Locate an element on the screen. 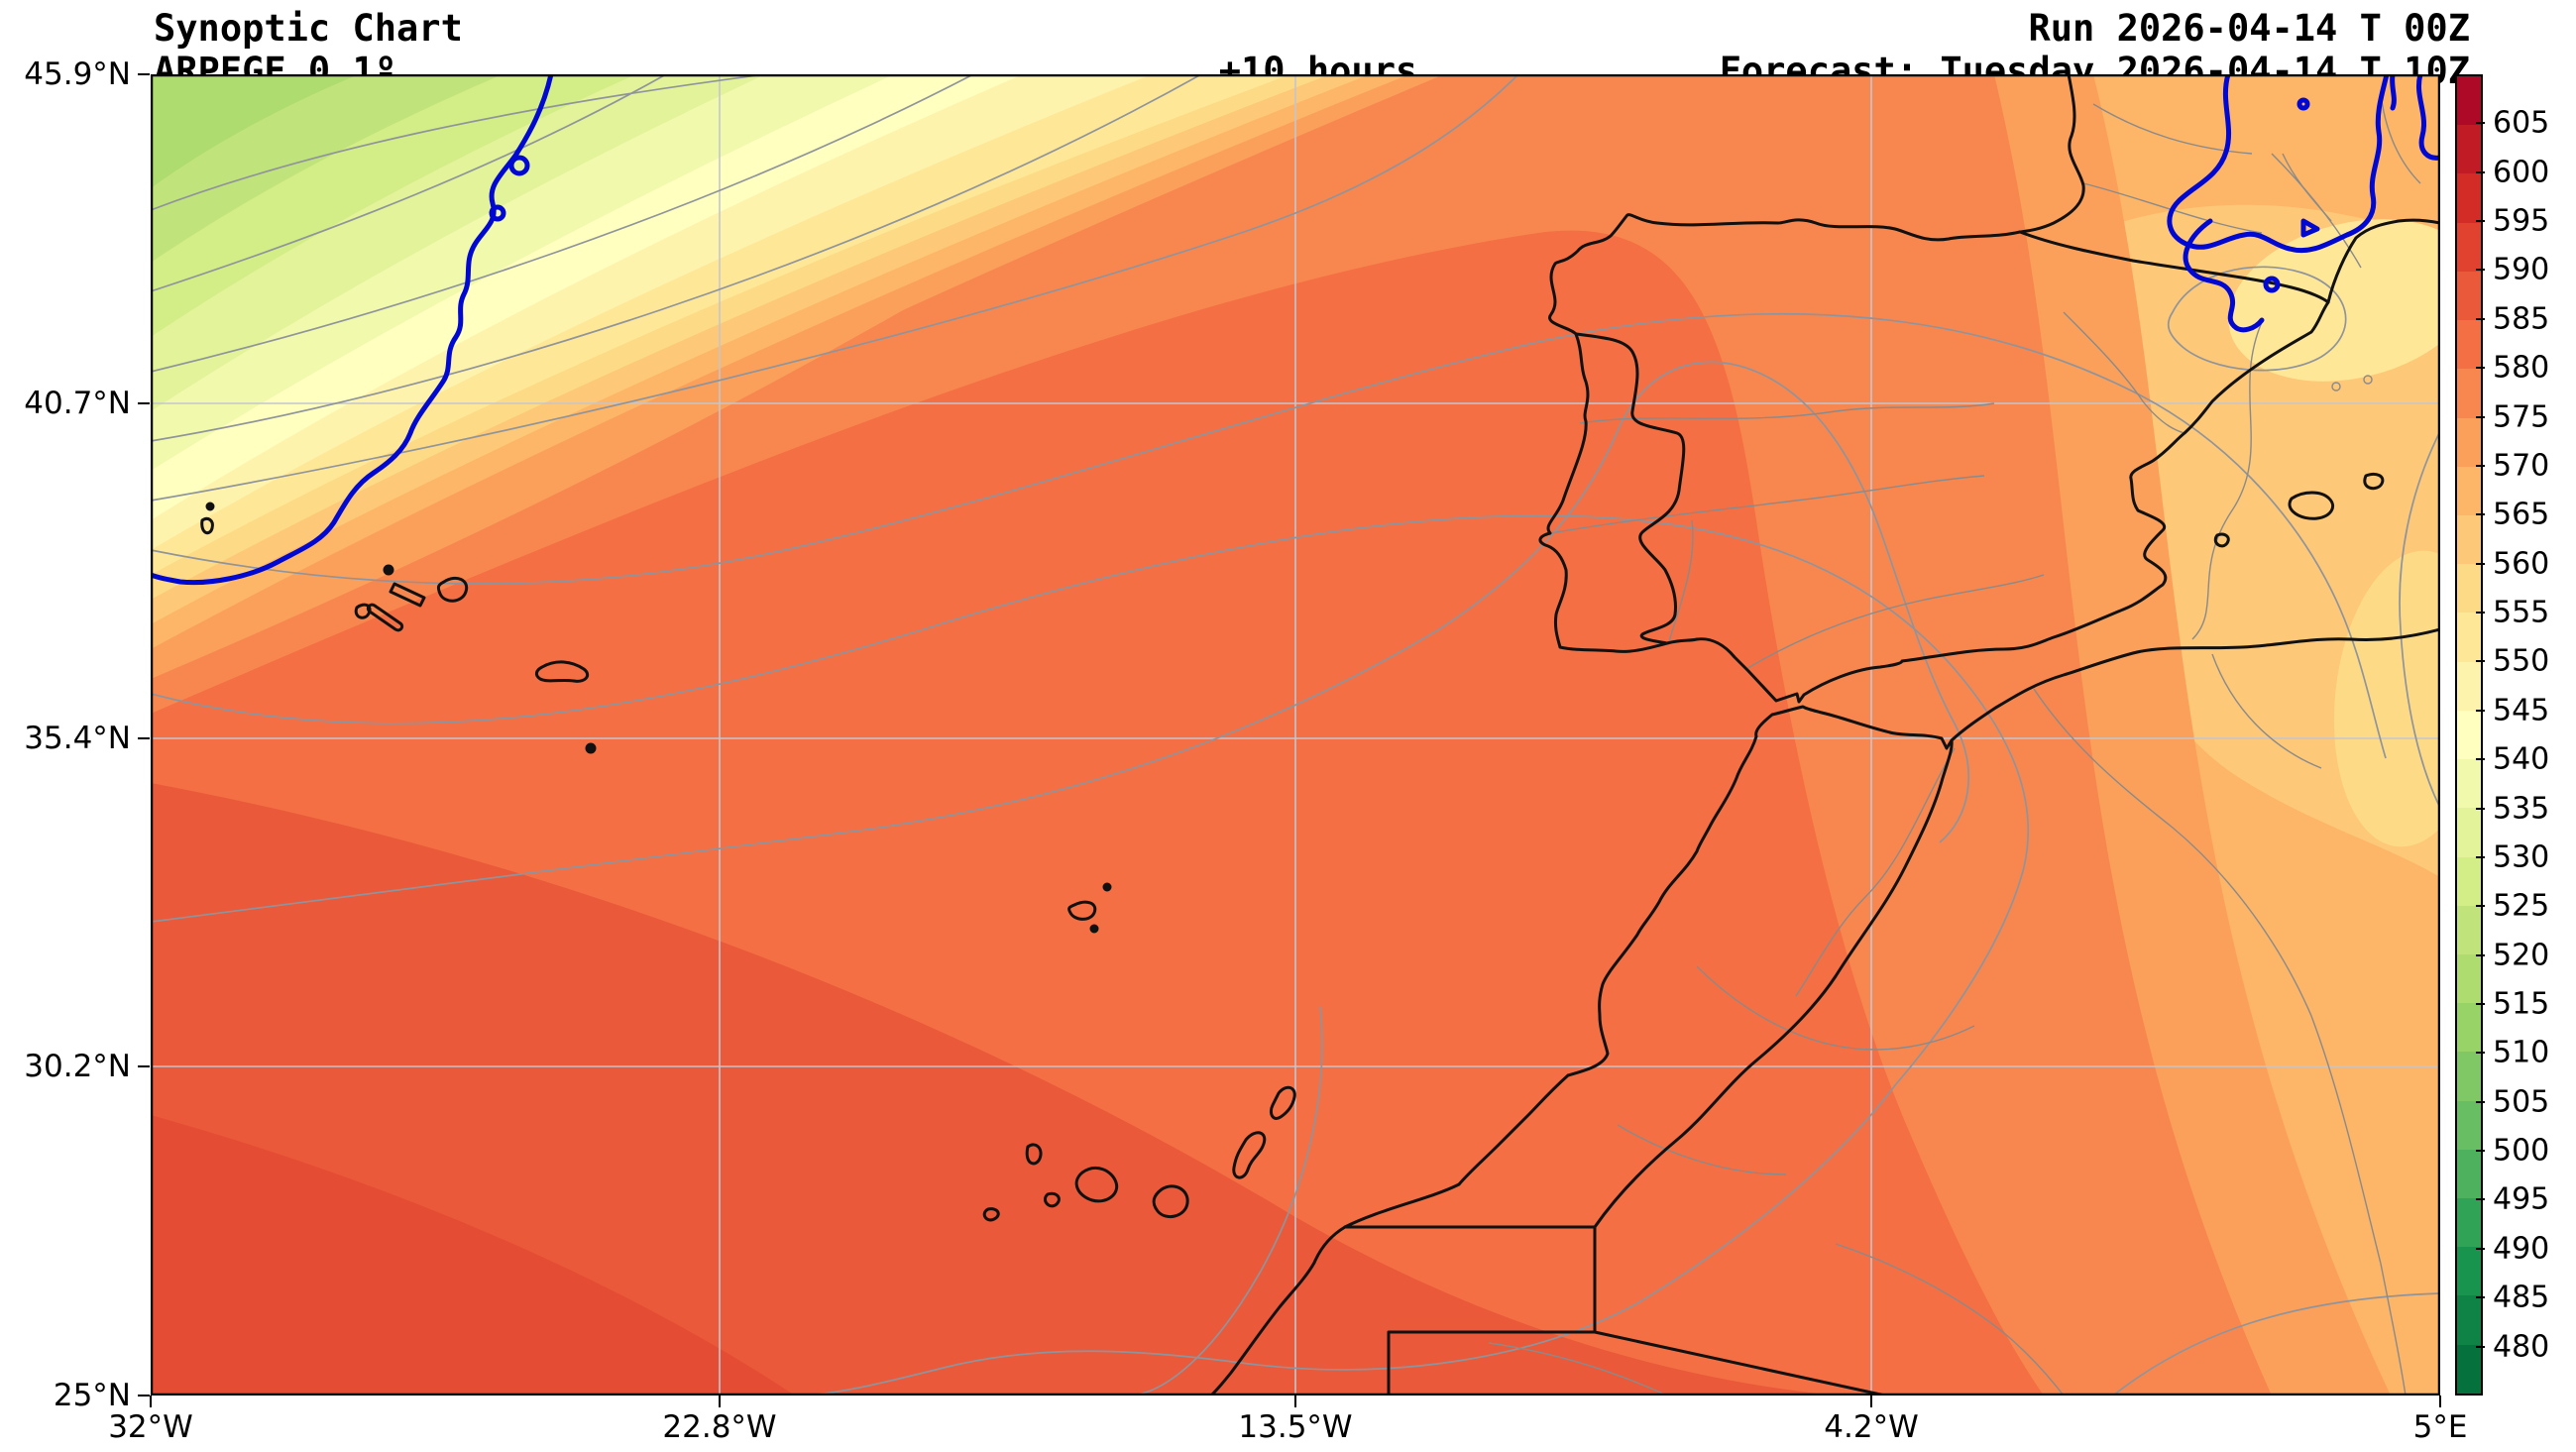  colorbar-tick-label: 595 is located at coordinates (2521, 221).